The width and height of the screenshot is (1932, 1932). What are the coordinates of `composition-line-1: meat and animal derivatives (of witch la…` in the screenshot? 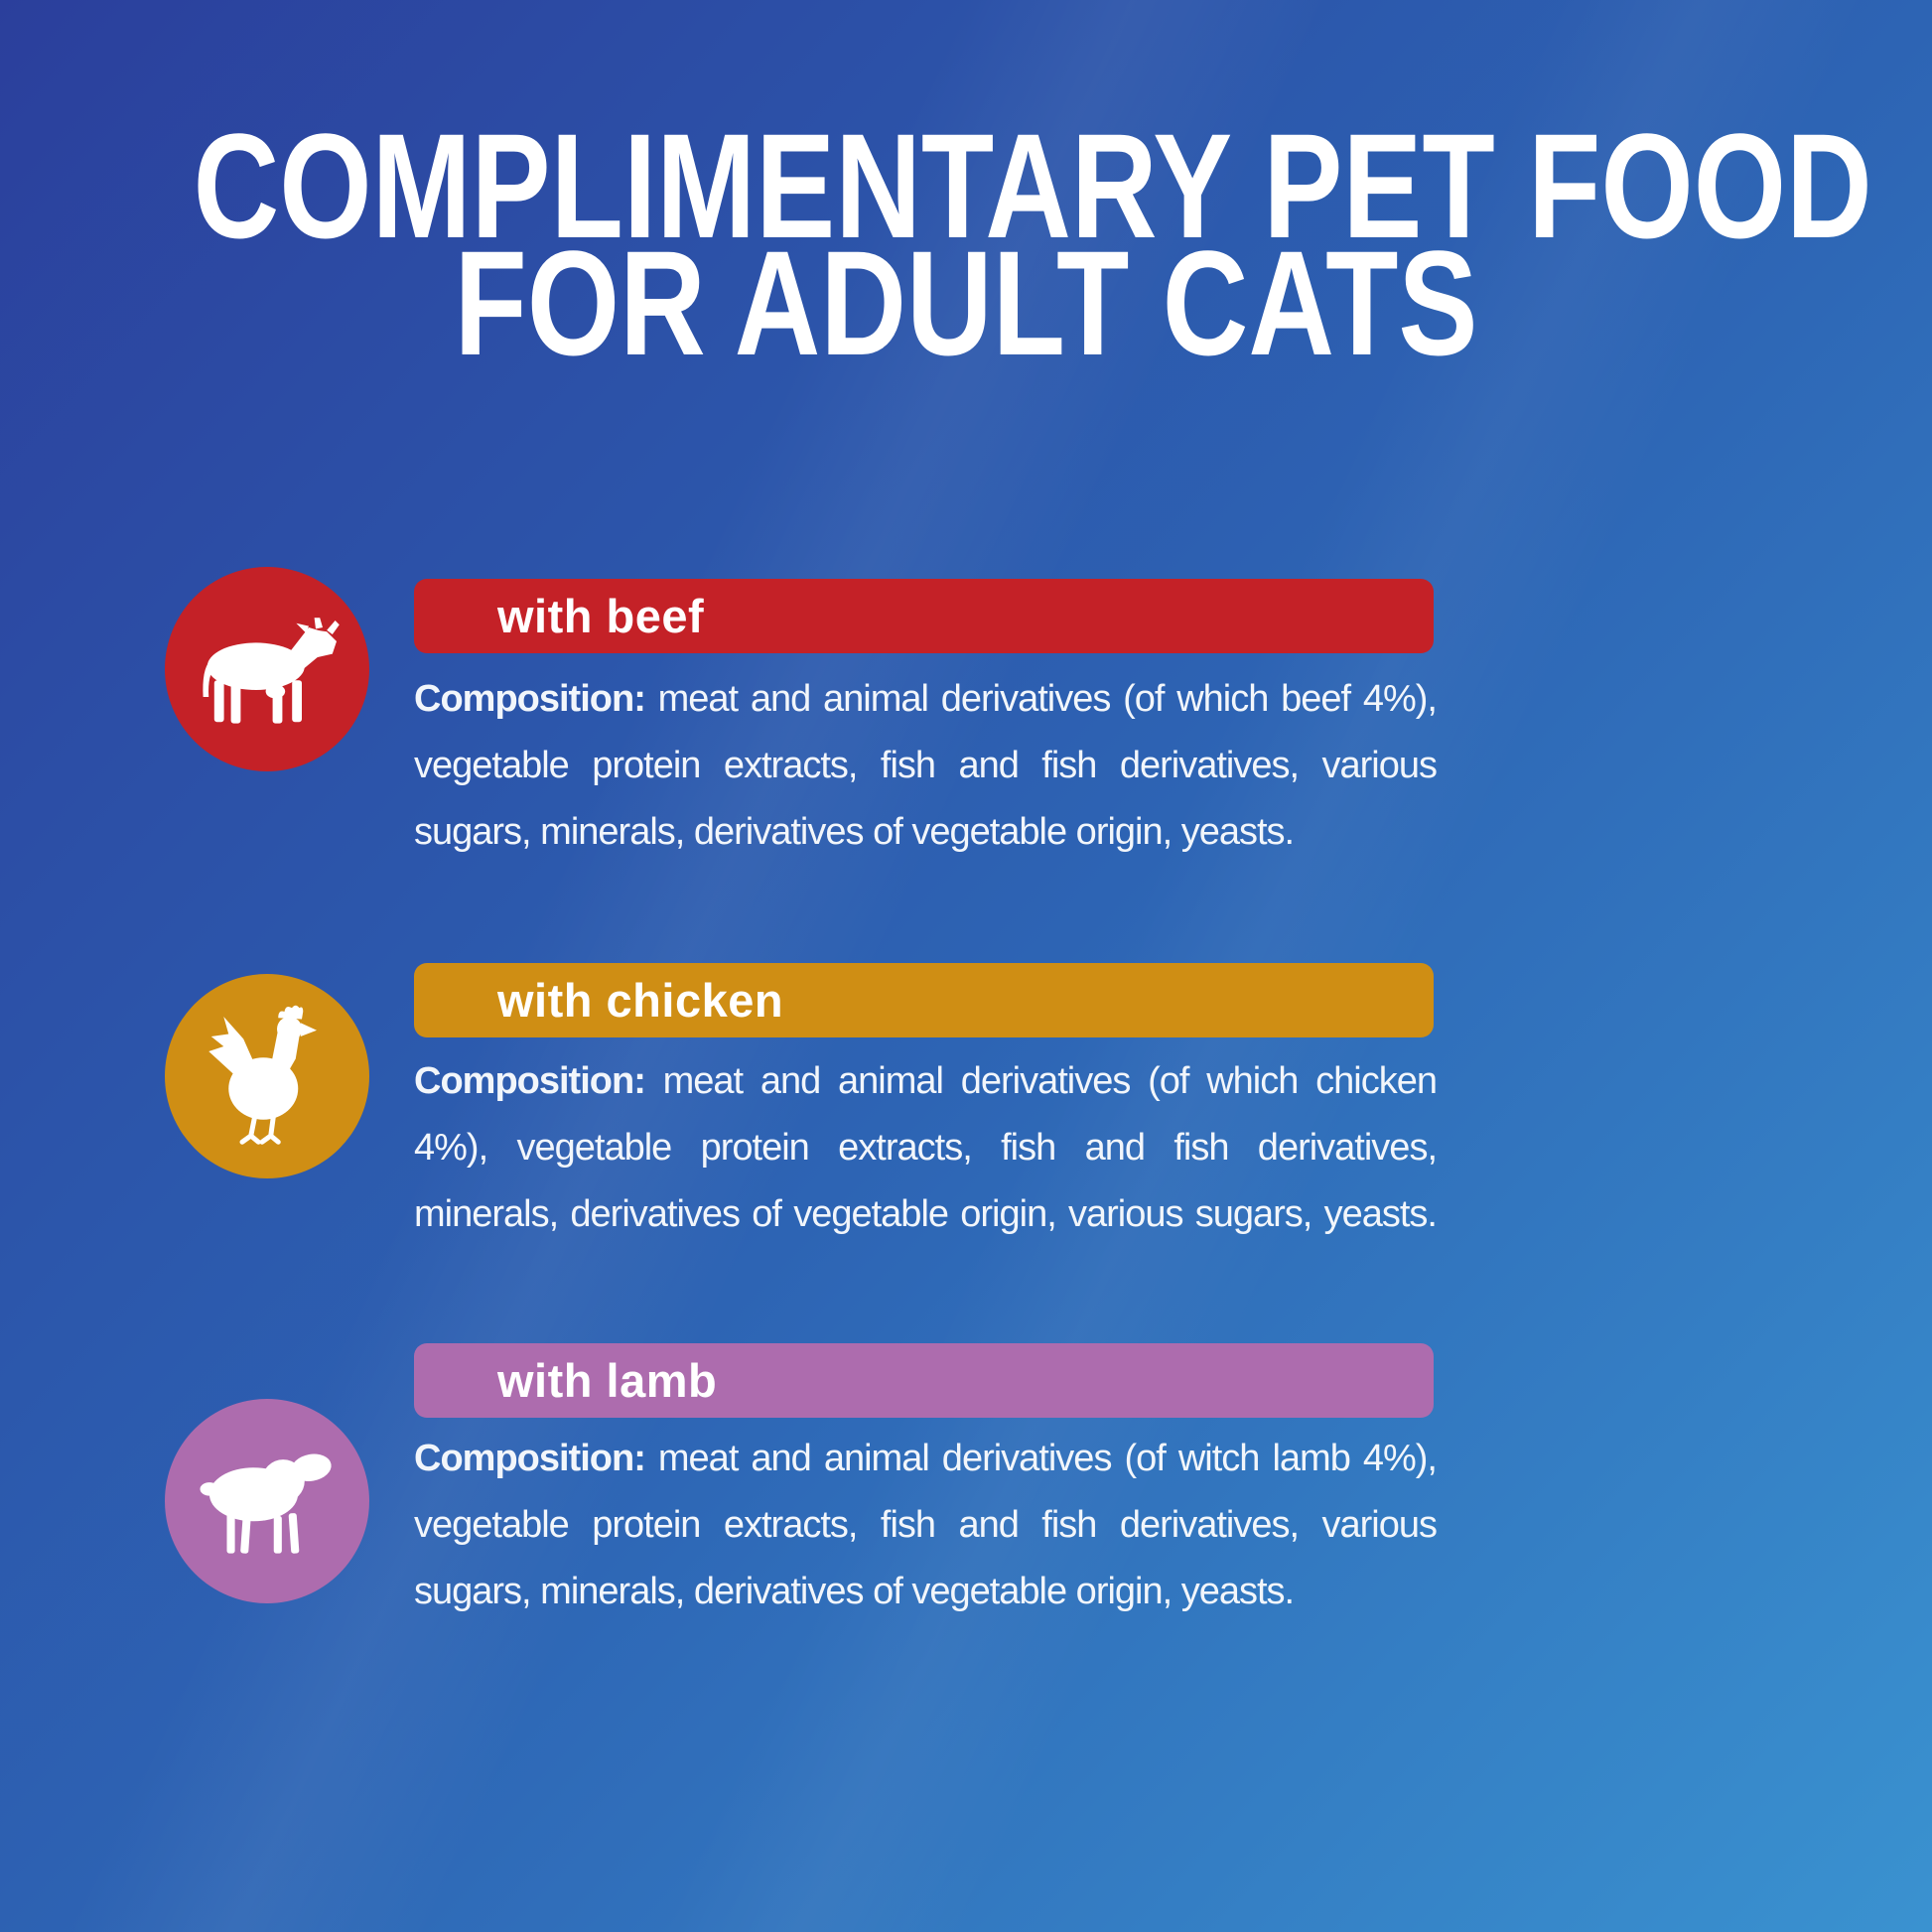 It's located at (1041, 1459).